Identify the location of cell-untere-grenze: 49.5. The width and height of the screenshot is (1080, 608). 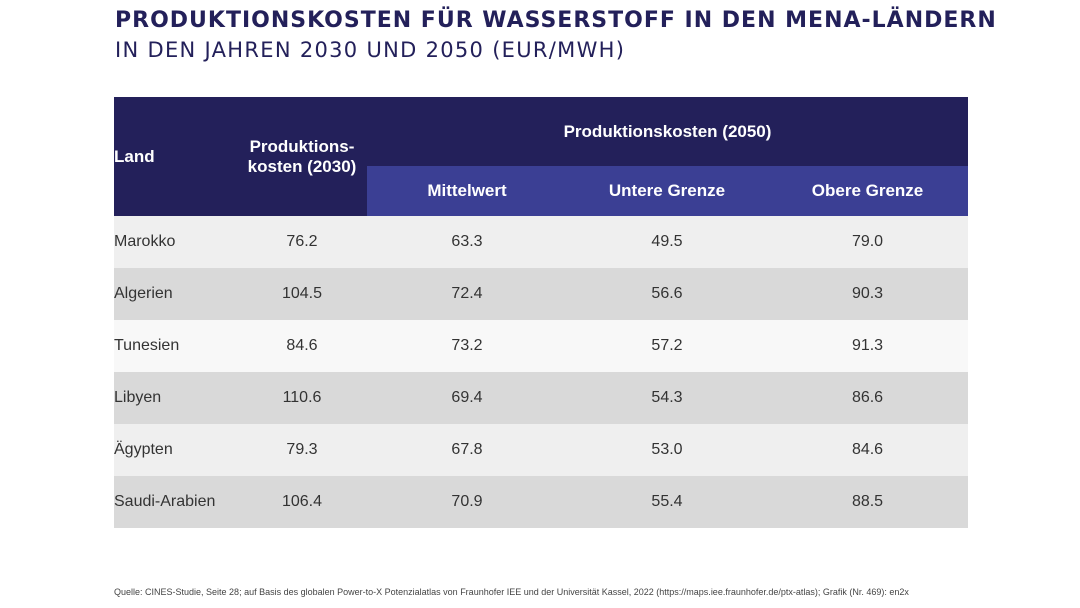
(667, 242).